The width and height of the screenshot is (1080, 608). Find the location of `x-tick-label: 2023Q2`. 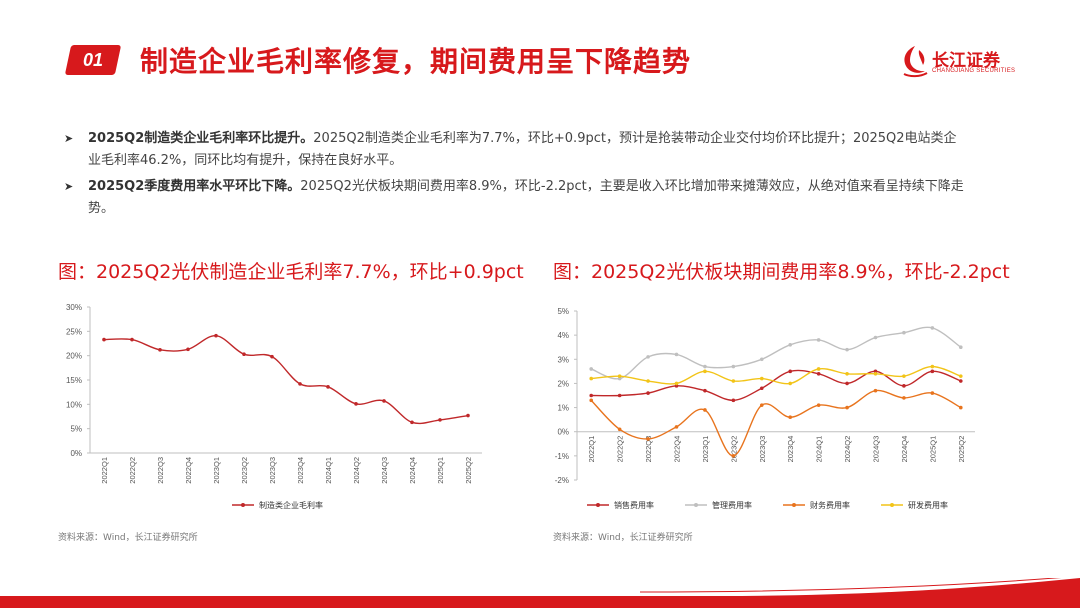

x-tick-label: 2023Q2 is located at coordinates (733, 449).